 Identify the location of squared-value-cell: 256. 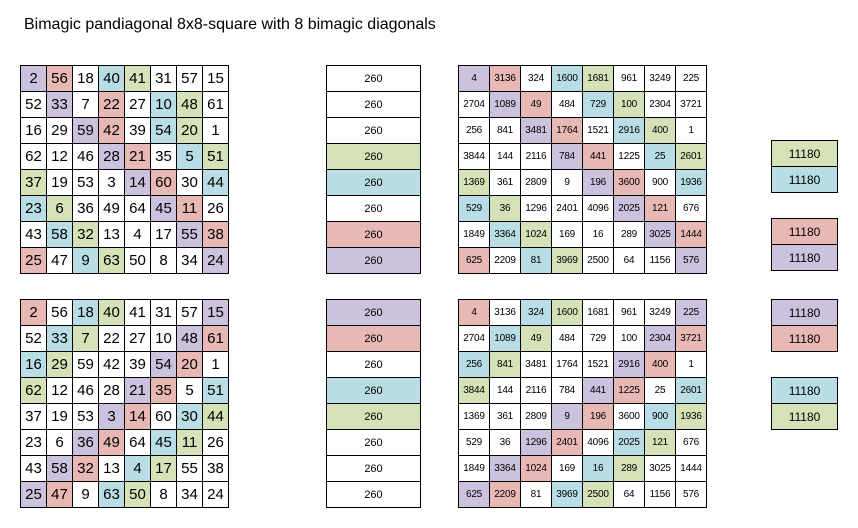
(474, 364).